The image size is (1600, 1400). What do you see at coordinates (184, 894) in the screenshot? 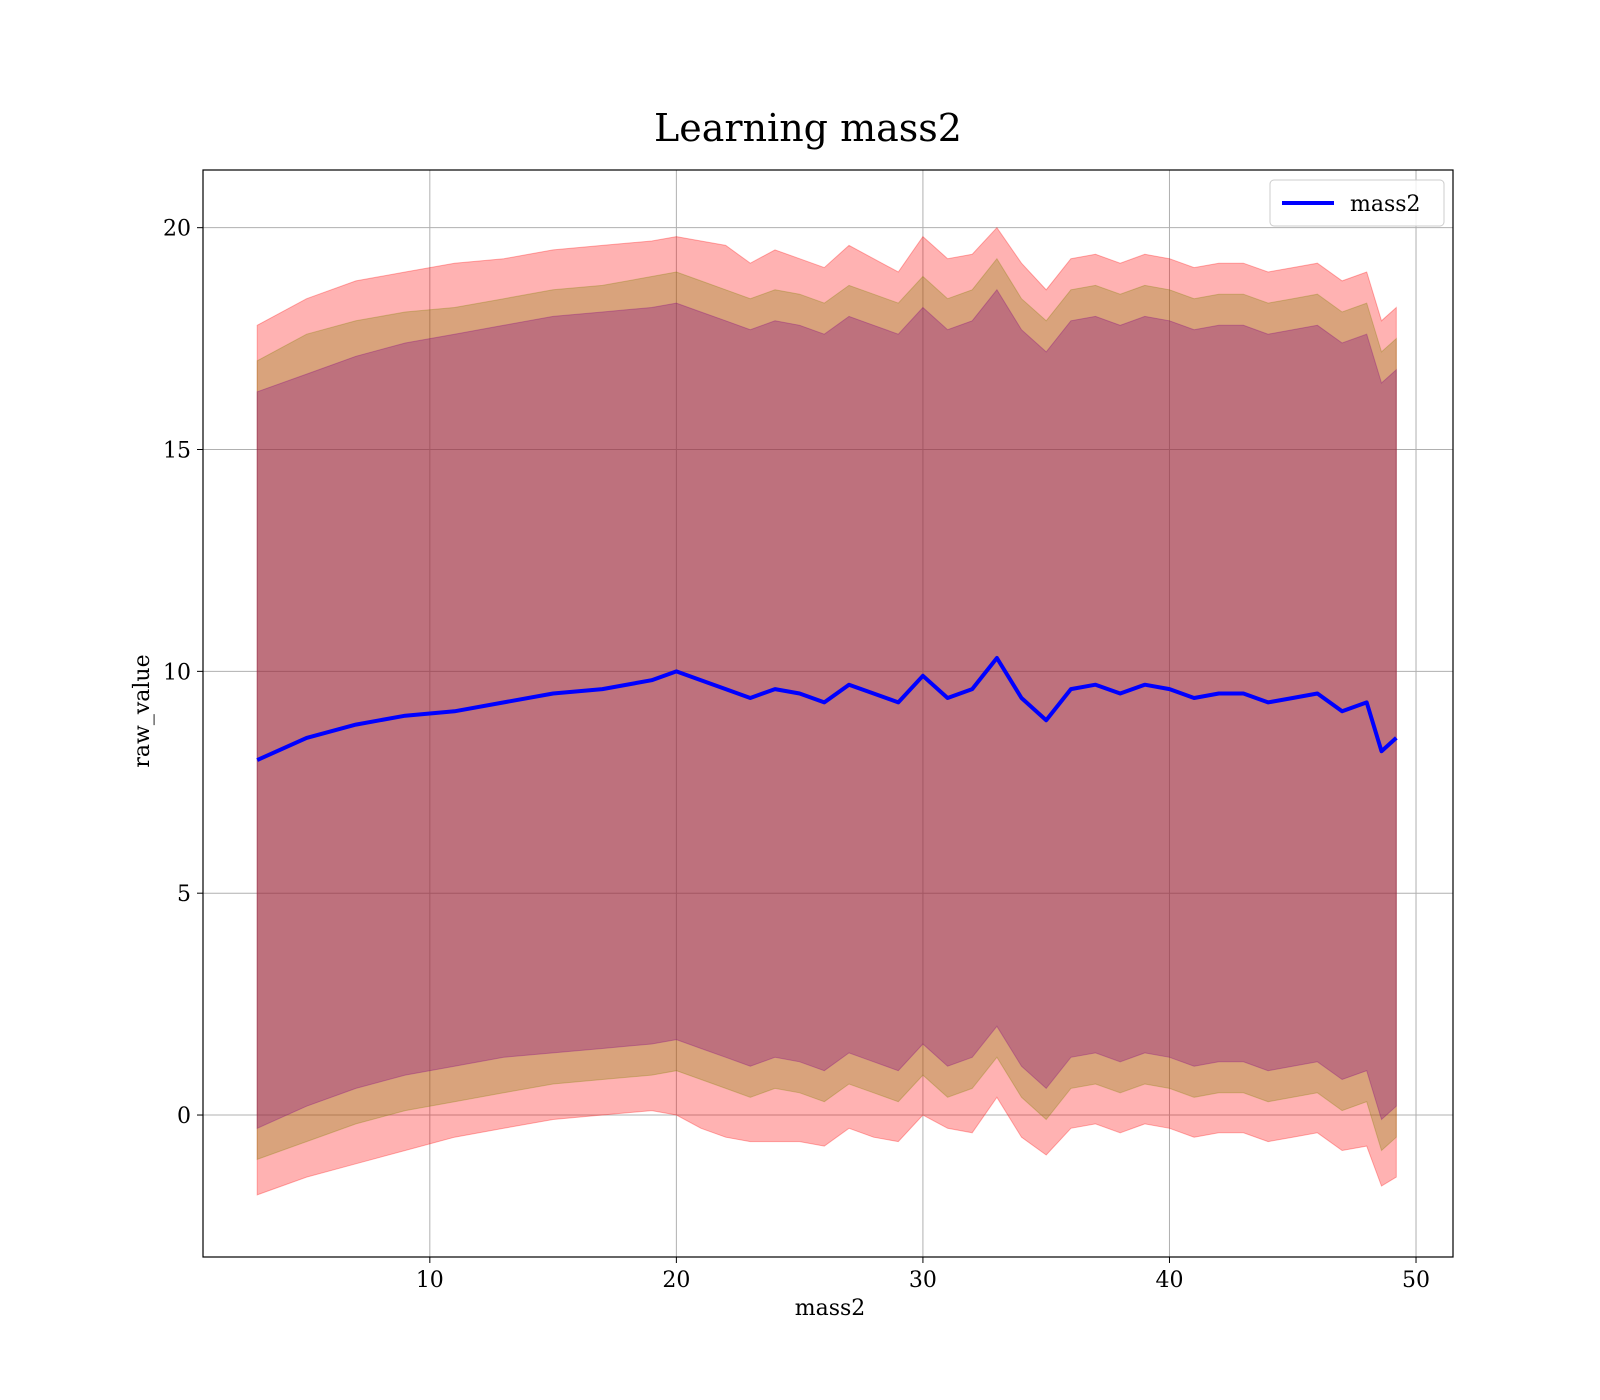
I see `y-tick-label: 5` at bounding box center [184, 894].